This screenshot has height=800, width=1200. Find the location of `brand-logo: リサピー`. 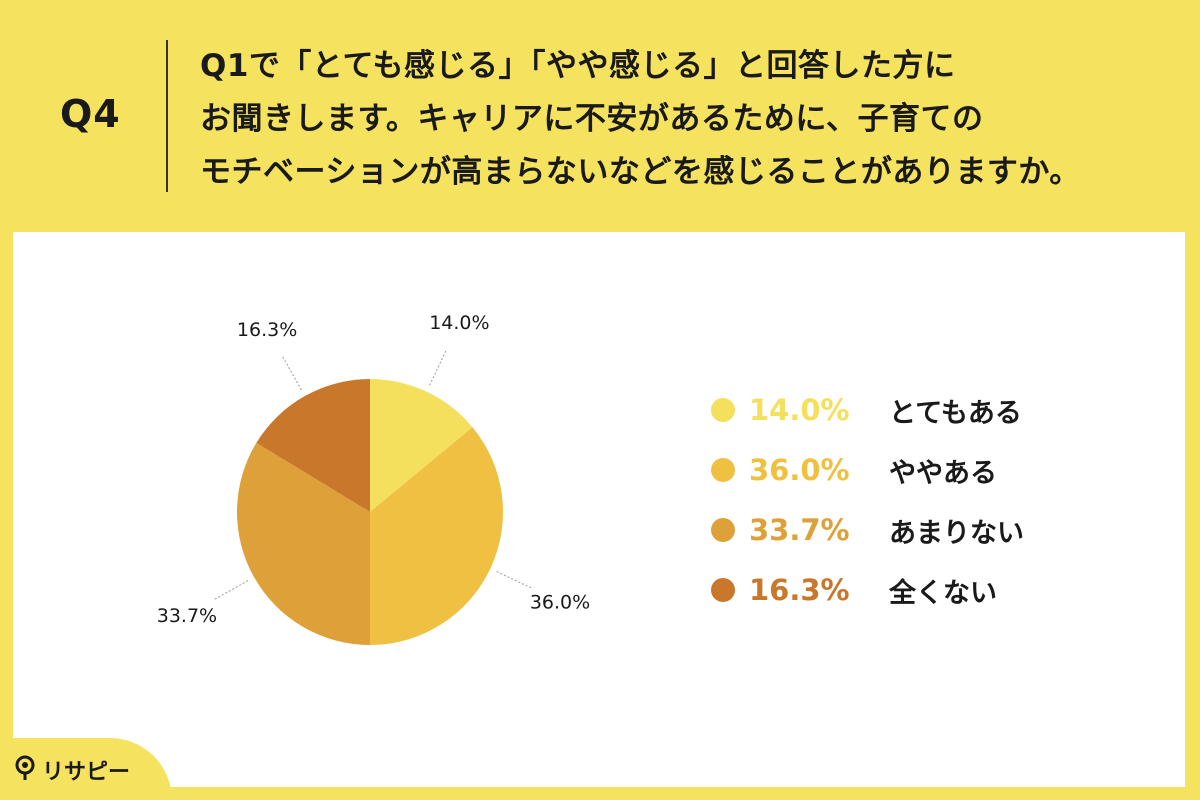

brand-logo: リサピー is located at coordinates (72, 770).